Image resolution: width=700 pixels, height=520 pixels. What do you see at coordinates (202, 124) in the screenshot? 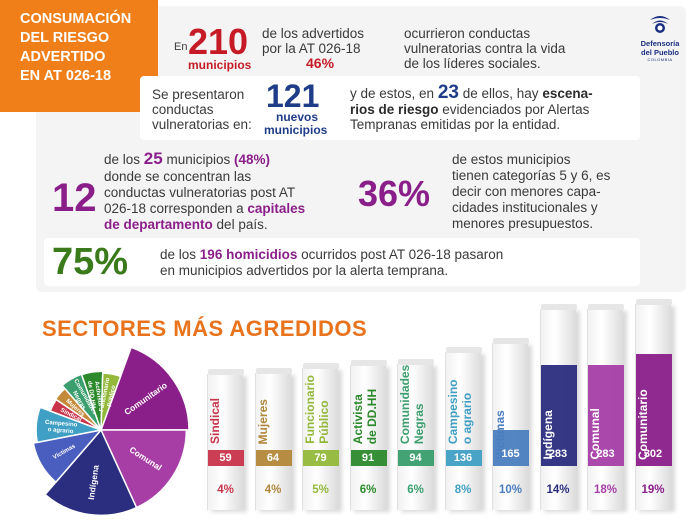
I see `stat2-text1-line3: vulneratorias en:` at bounding box center [202, 124].